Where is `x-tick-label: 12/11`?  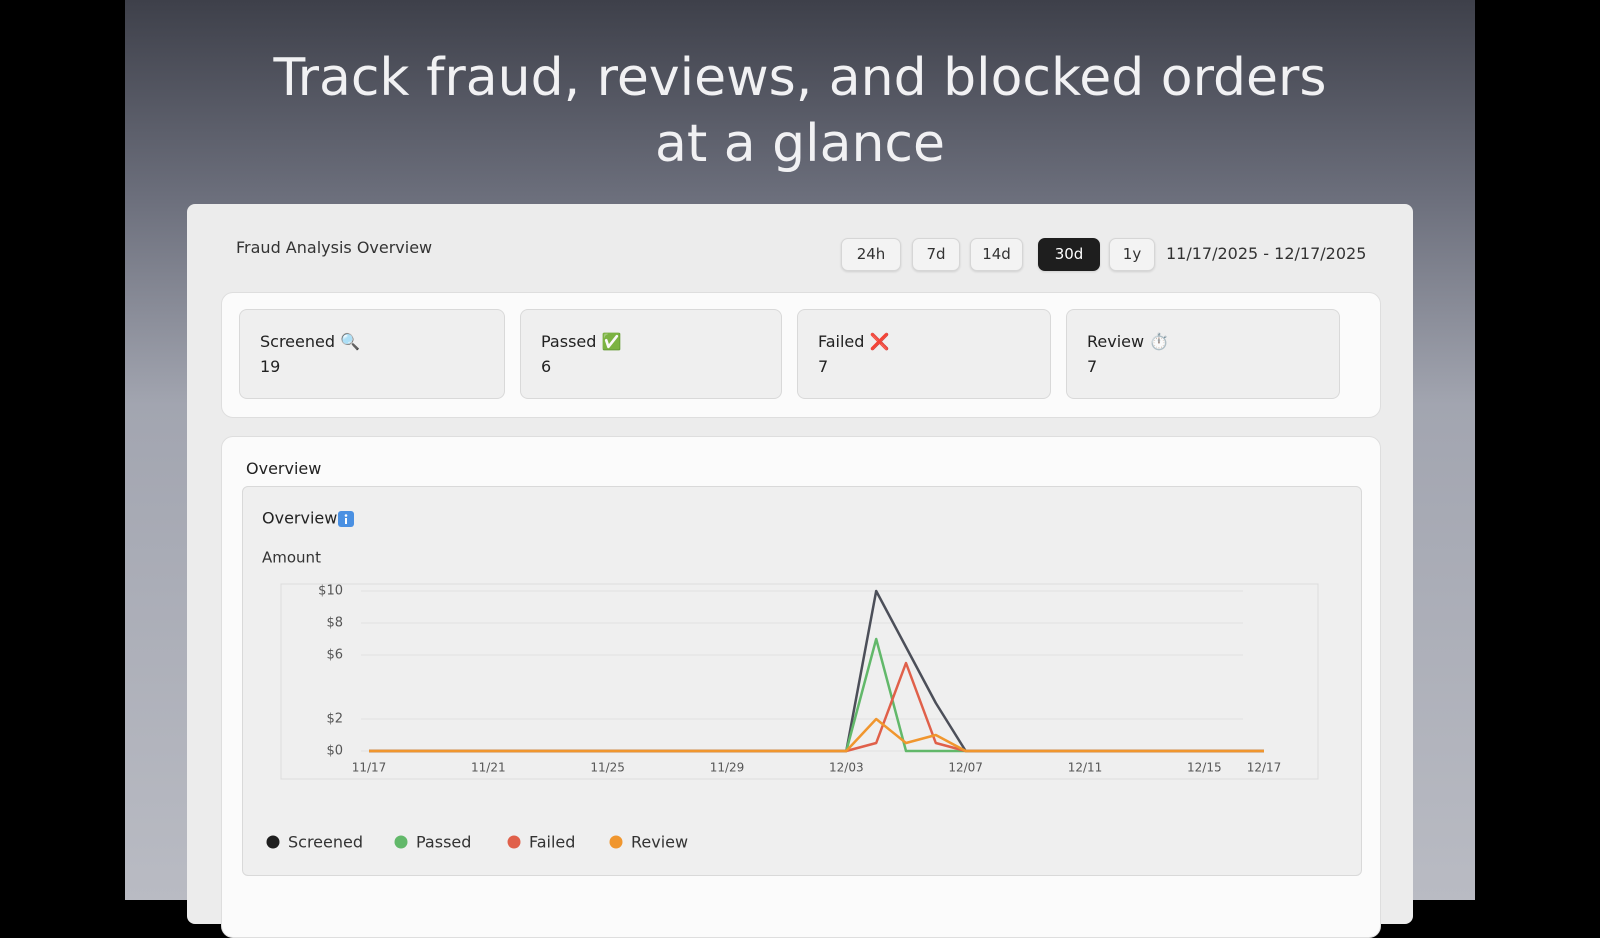 x-tick-label: 12/11 is located at coordinates (1085, 768).